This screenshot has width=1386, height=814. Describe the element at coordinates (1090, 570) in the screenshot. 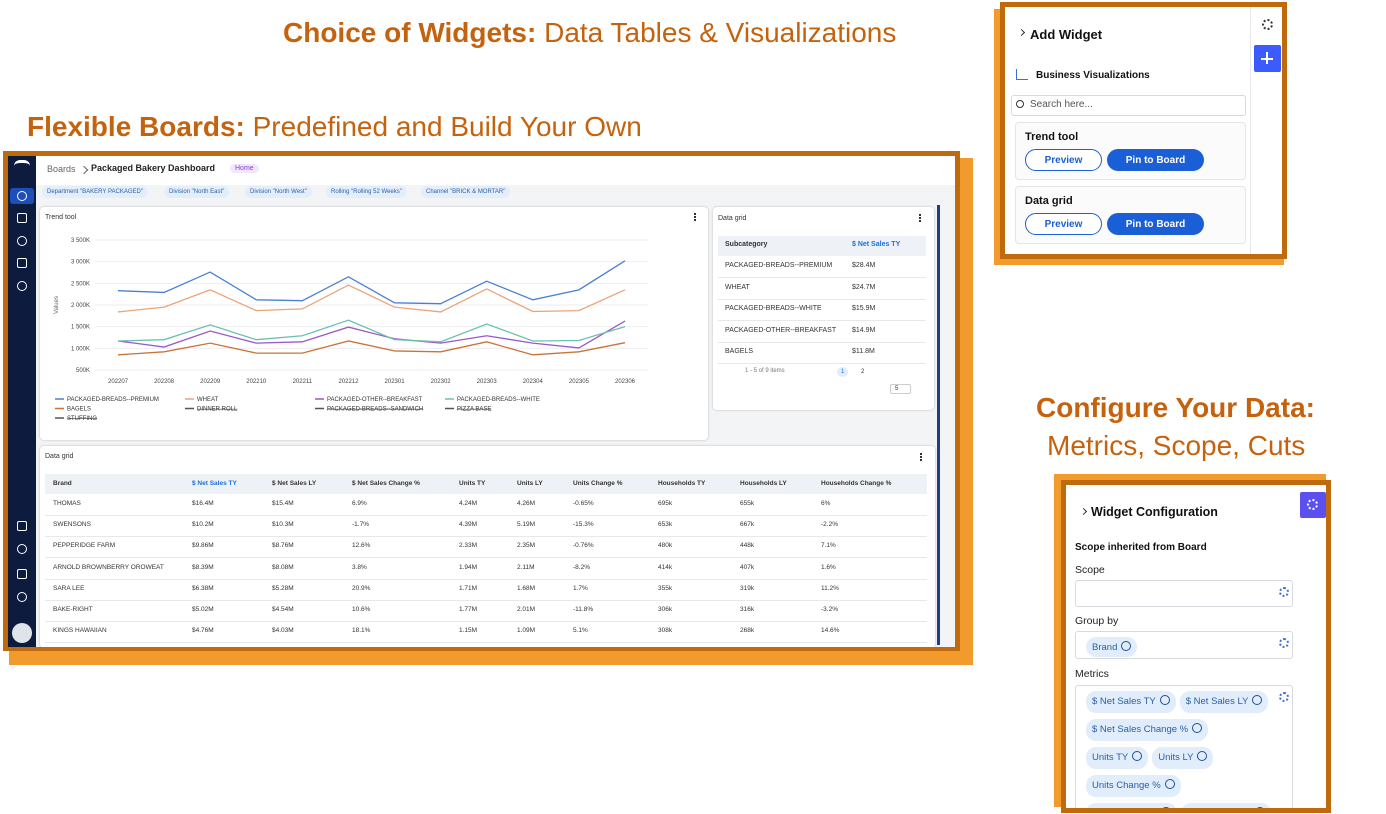

I see `field-label: Scope` at that location.